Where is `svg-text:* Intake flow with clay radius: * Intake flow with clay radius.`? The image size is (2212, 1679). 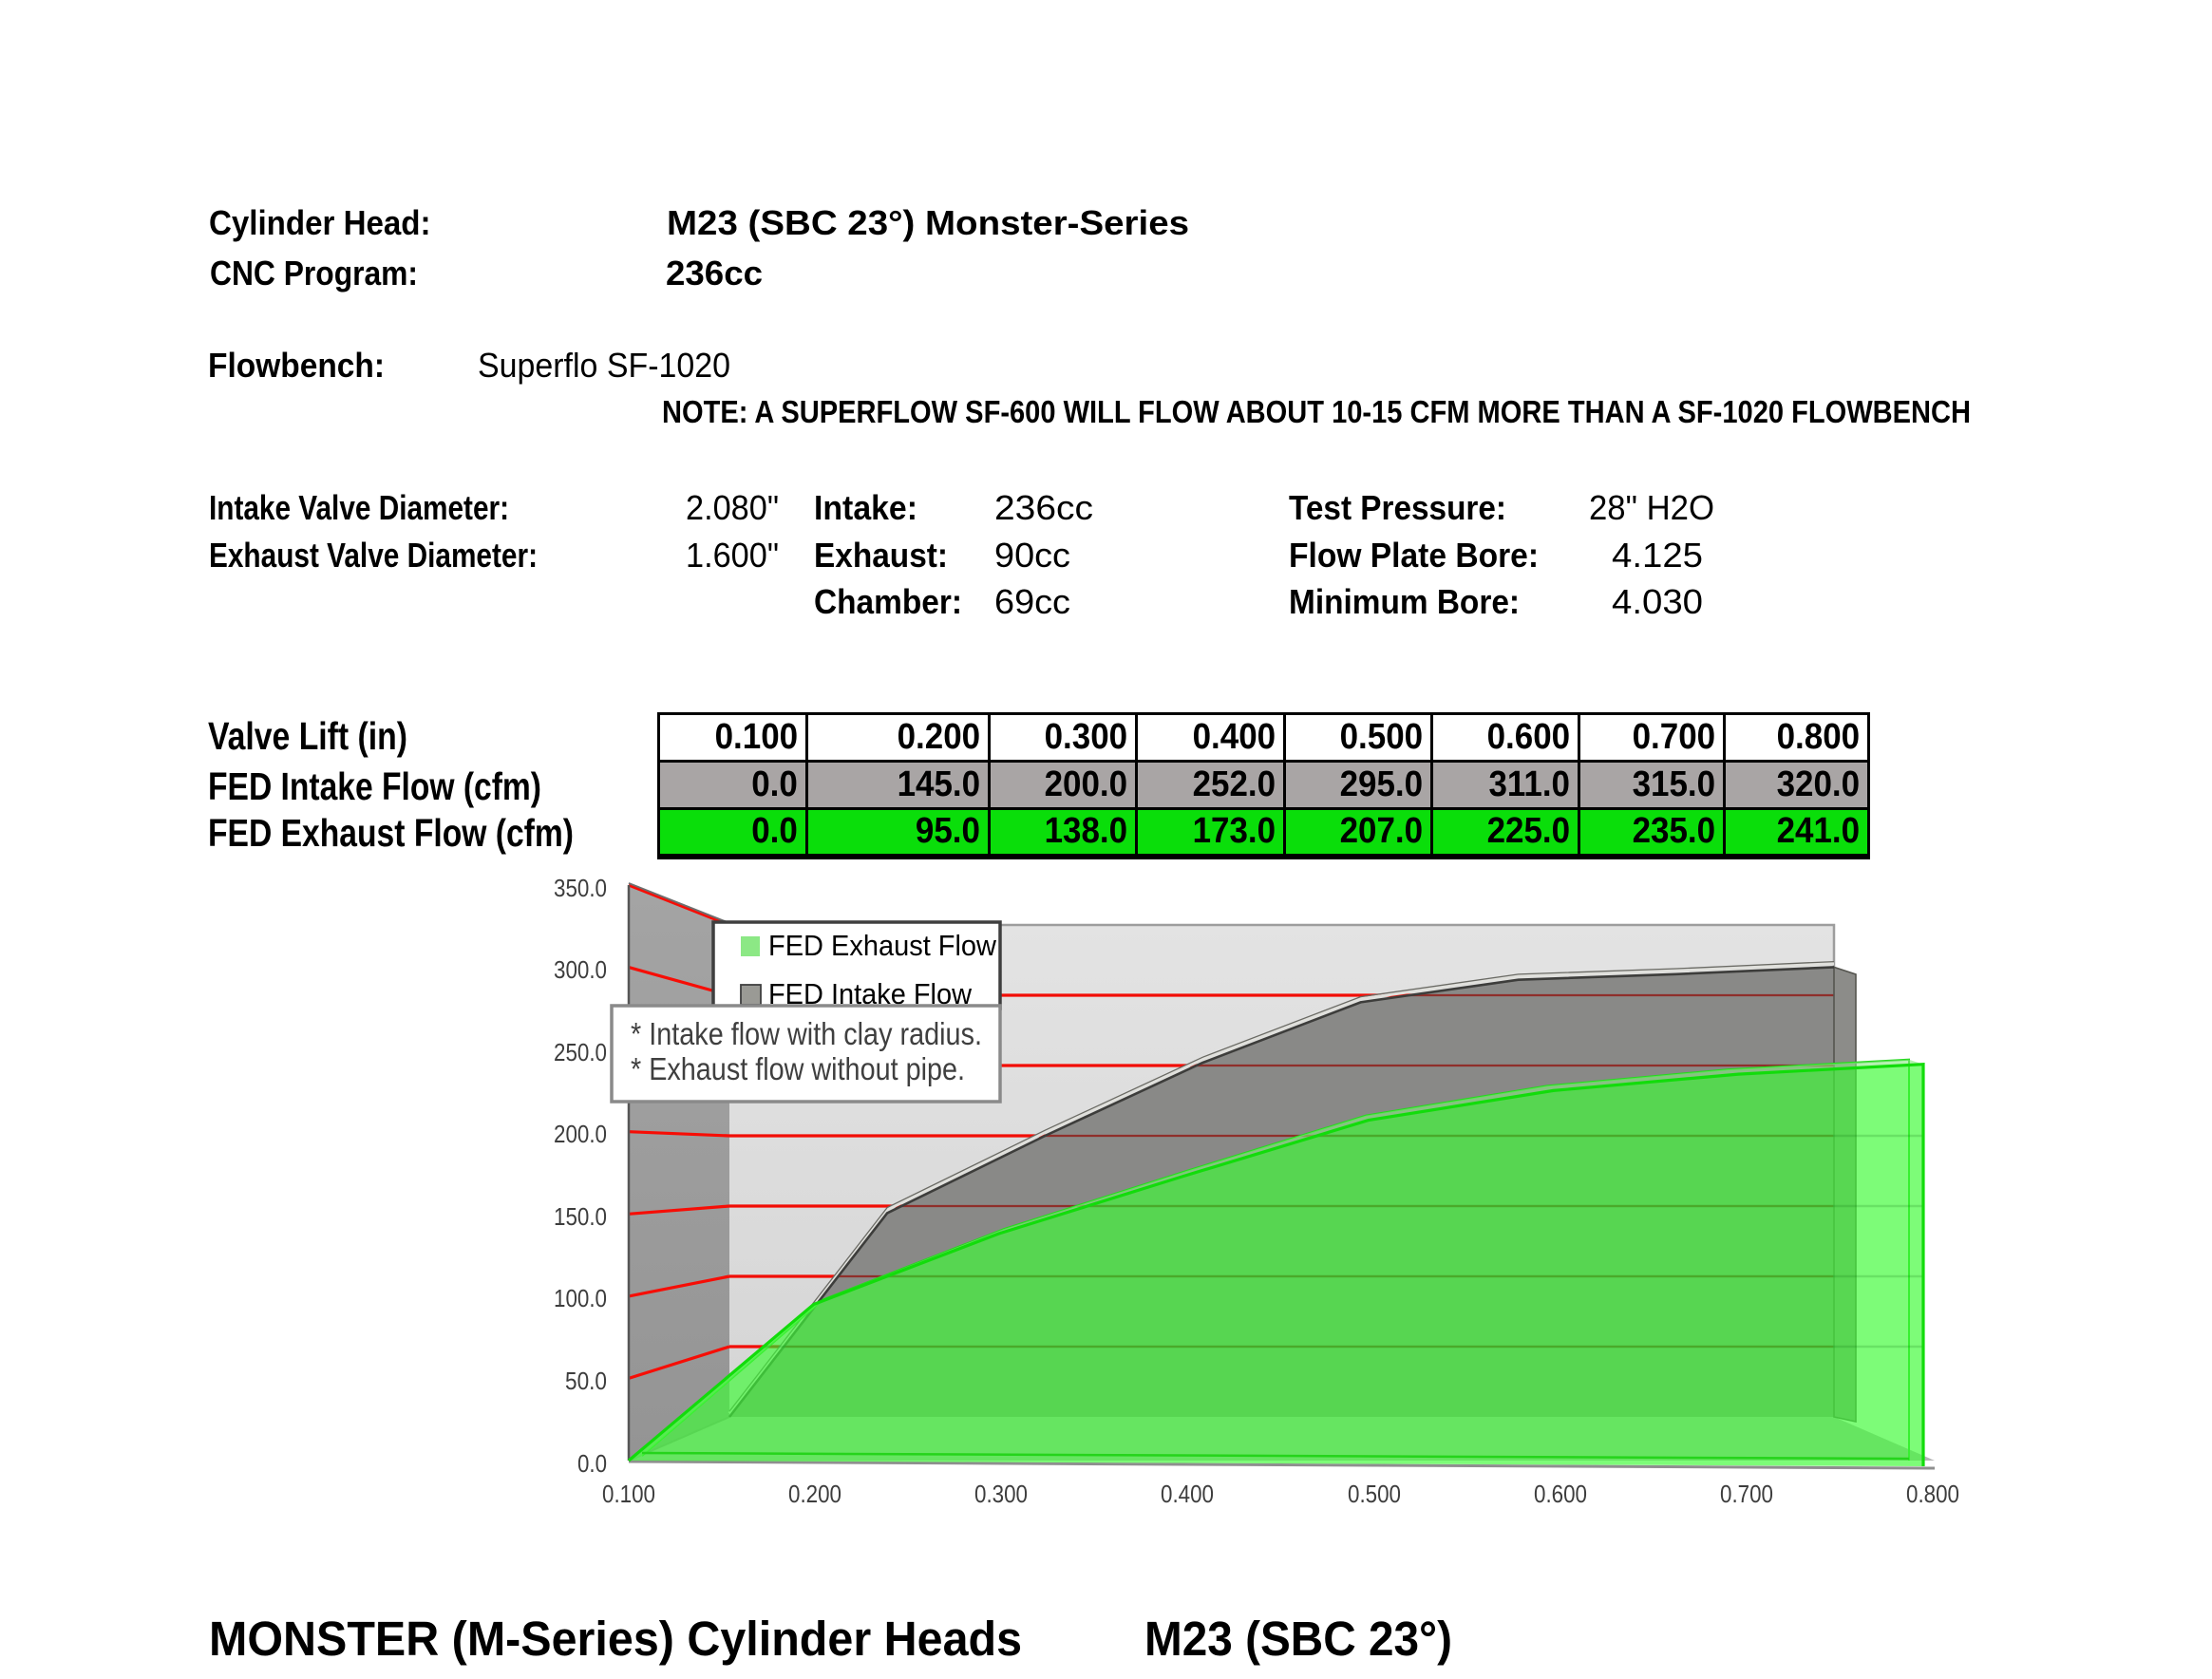
svg-text:* Intake flow with clay radius: * Intake flow with clay radius. is located at coordinates (806, 1033).